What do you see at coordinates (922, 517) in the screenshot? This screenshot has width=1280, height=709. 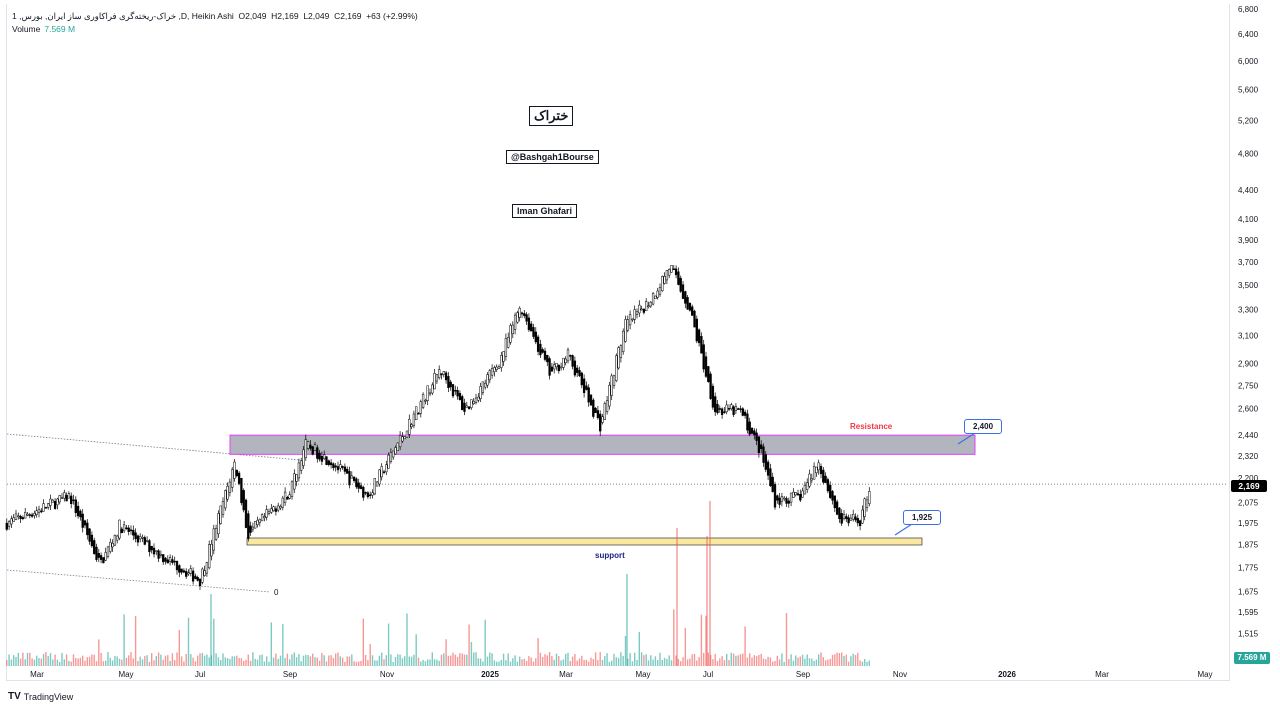 I see `support-callout: 1,925` at bounding box center [922, 517].